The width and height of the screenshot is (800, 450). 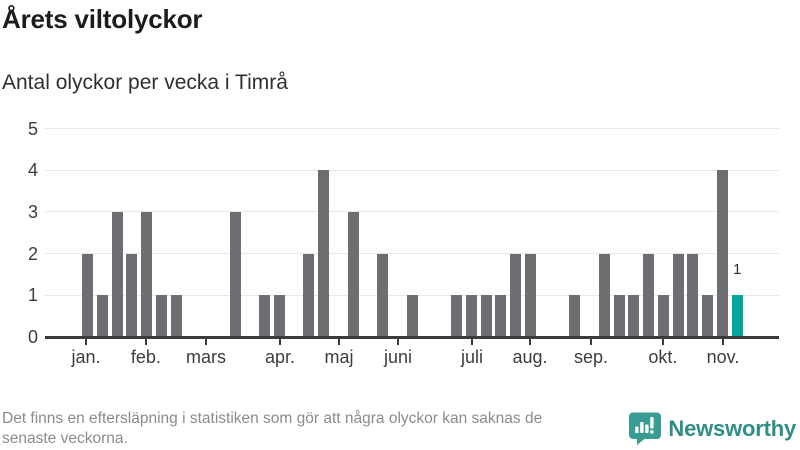 What do you see at coordinates (663, 356) in the screenshot?
I see `x-axis-month-label: okt.` at bounding box center [663, 356].